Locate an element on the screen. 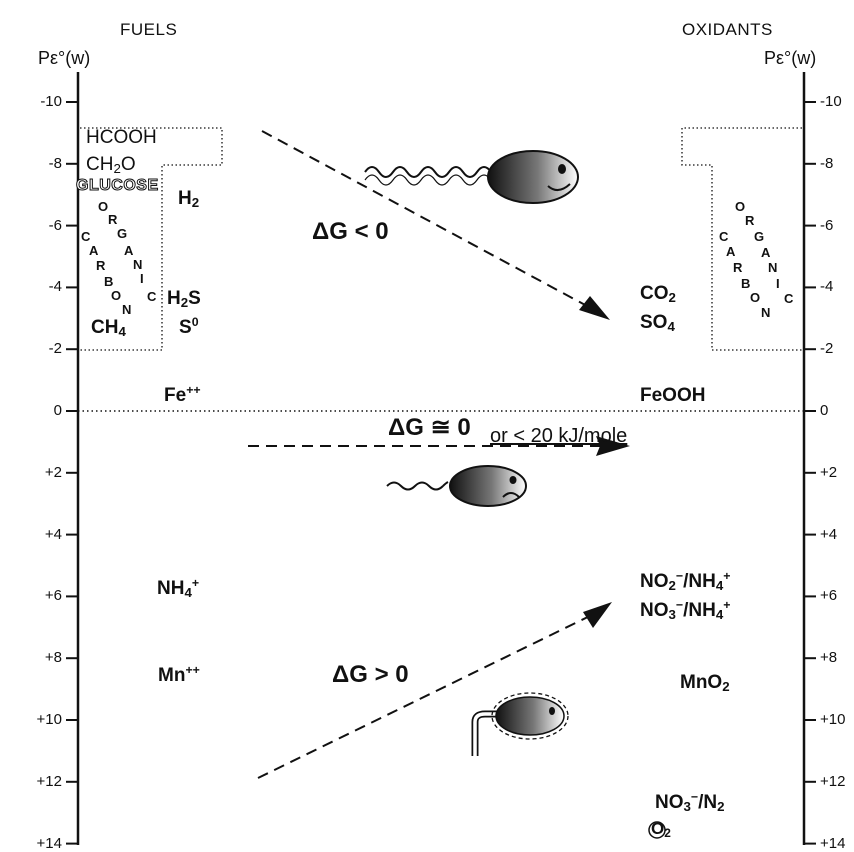  no3-n2-label: NO3−/N2 is located at coordinates (690, 802).